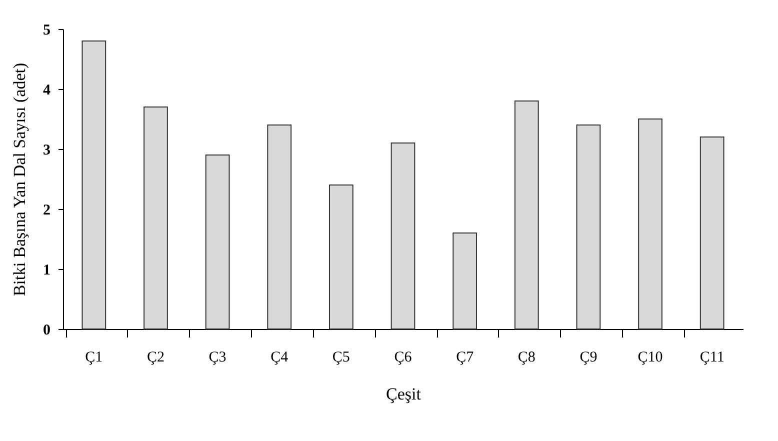  I want to click on x-tick-label: Ç10, so click(650, 358).